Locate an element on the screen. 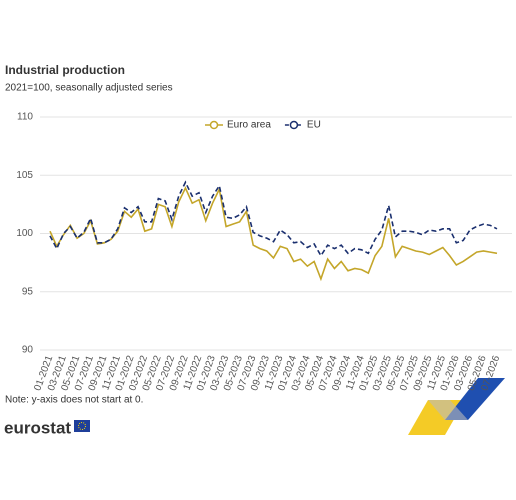  legend-label: Euro area is located at coordinates (249, 125).